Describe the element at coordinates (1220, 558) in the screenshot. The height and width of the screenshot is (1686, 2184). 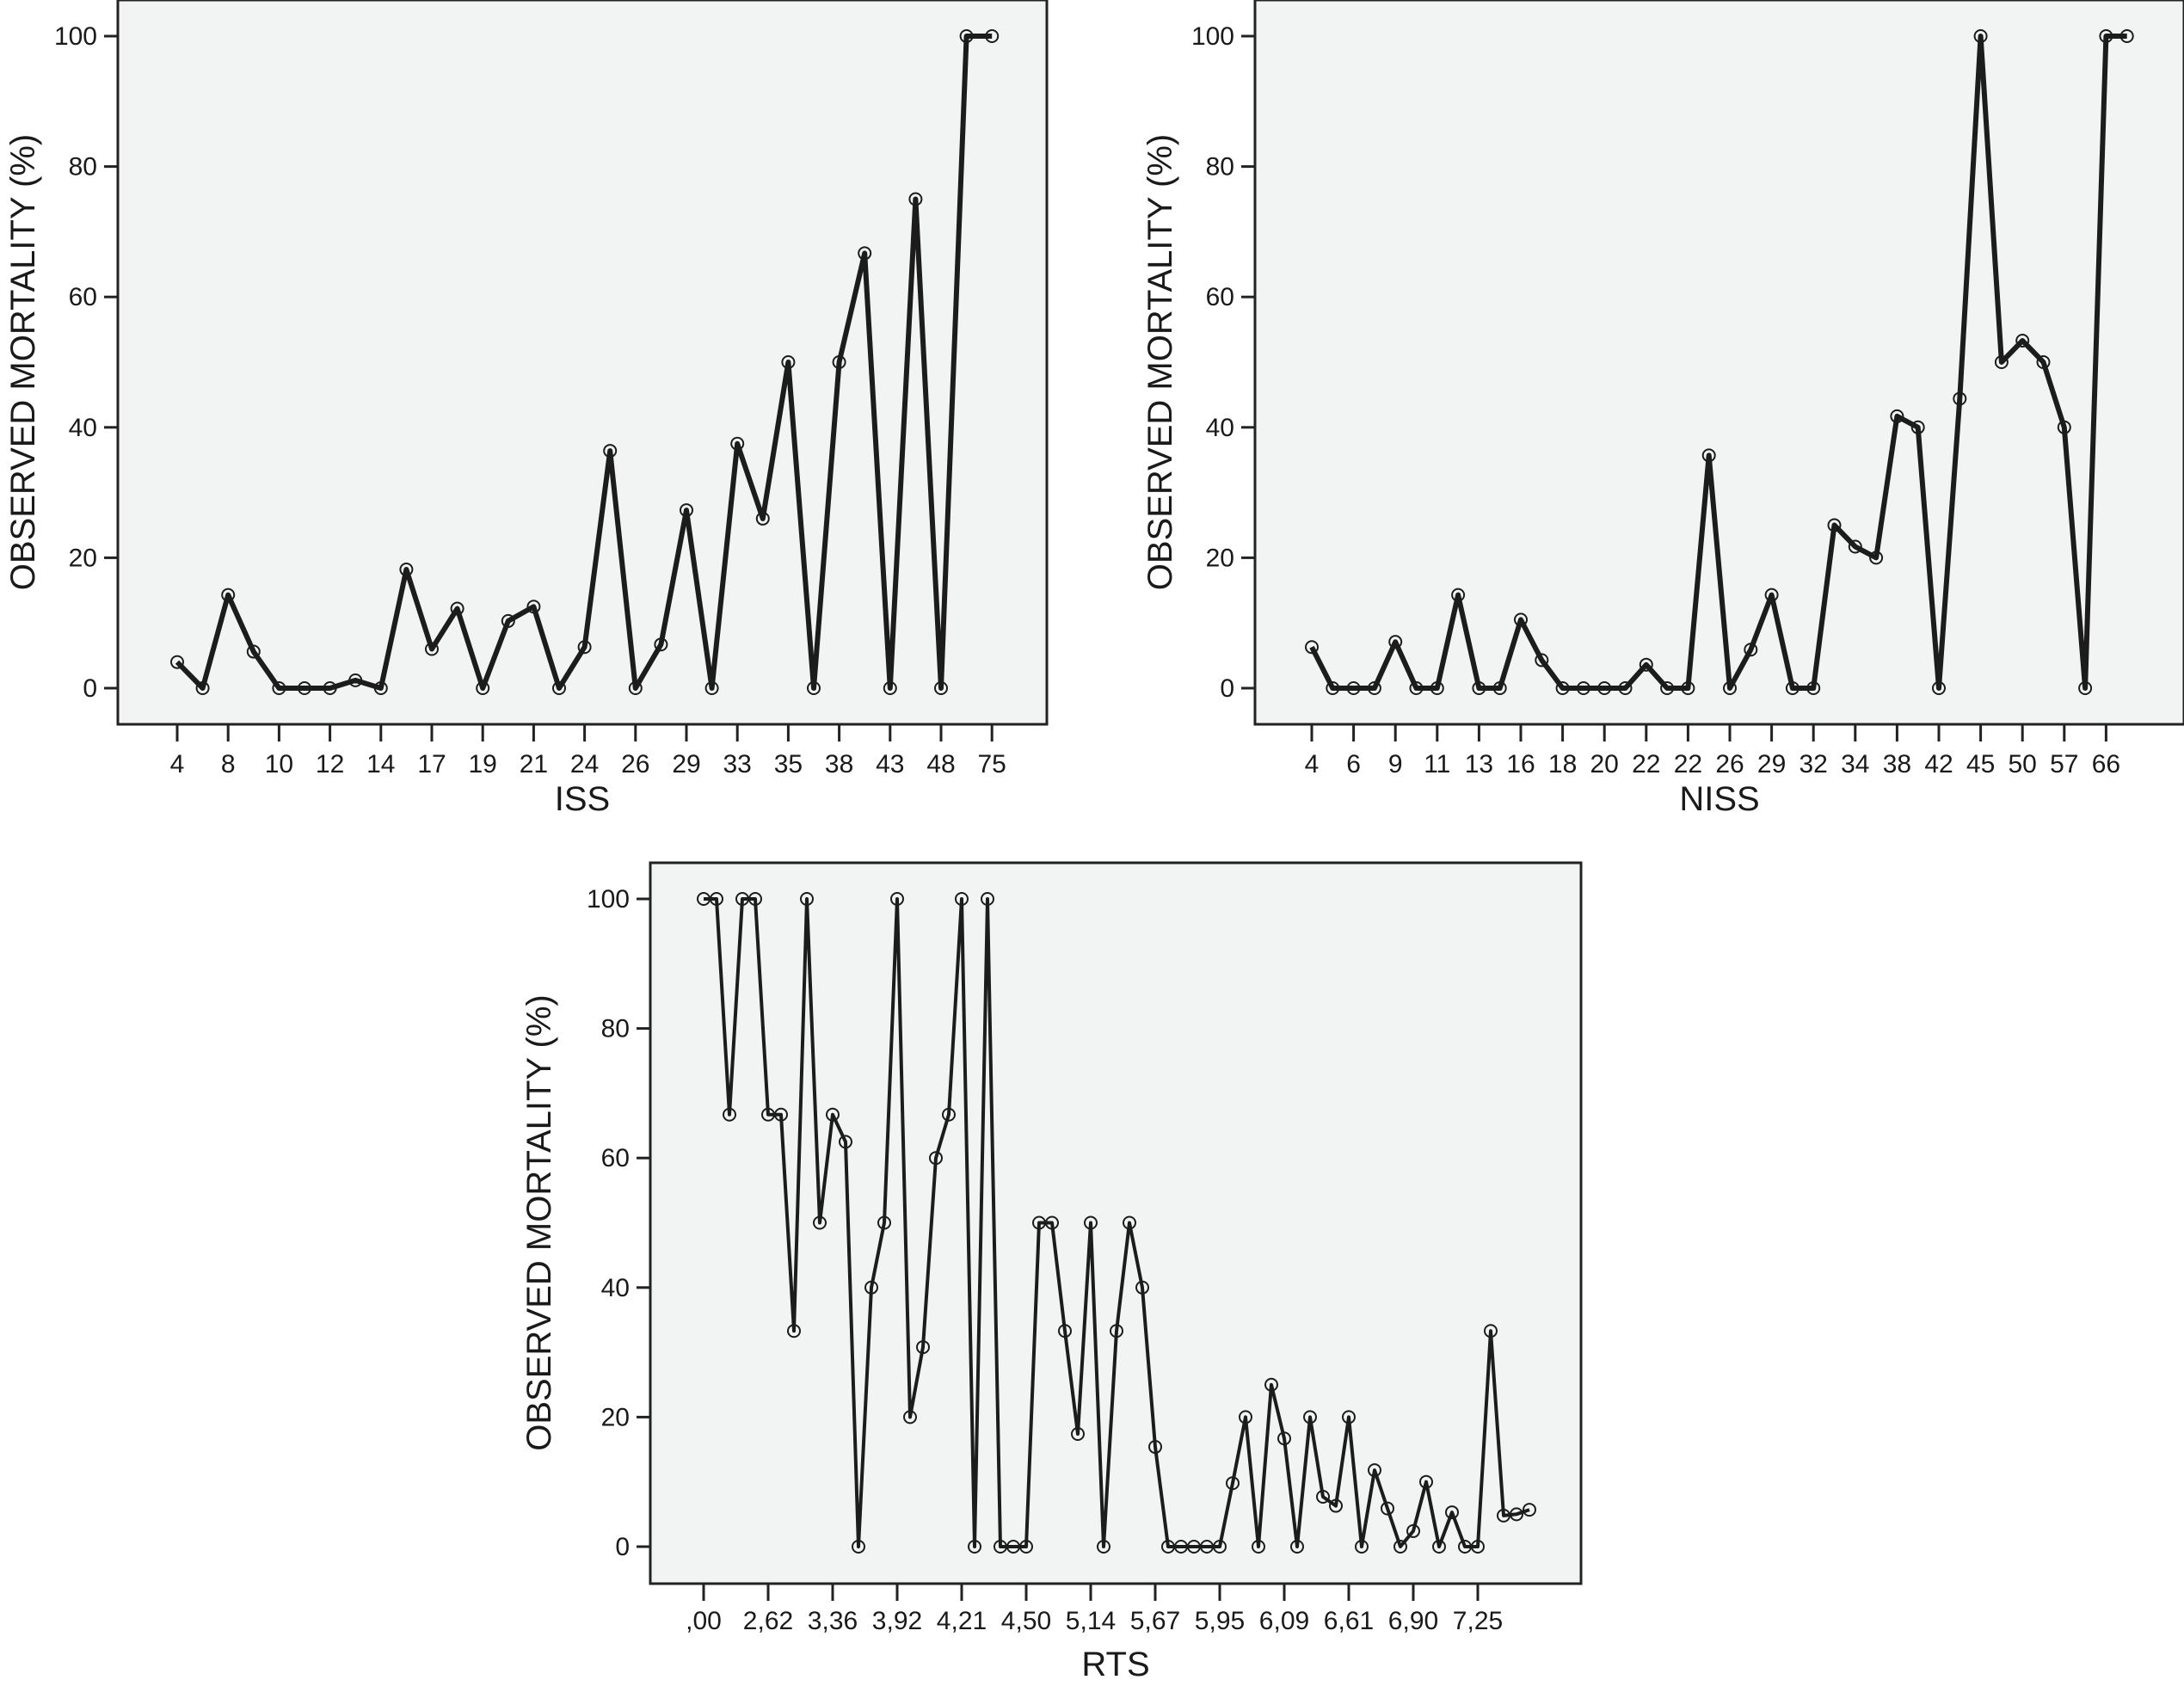
I see `niss-y-tick-label: 20` at that location.